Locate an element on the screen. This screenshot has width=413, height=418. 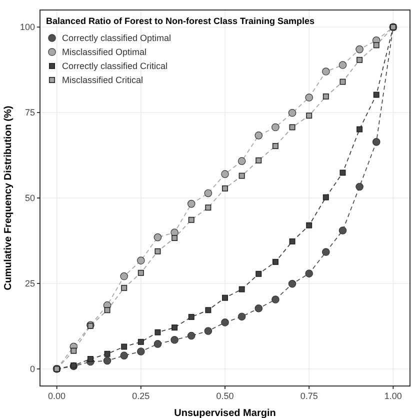
x-tick-label: 0.00 is located at coordinates (57, 396).